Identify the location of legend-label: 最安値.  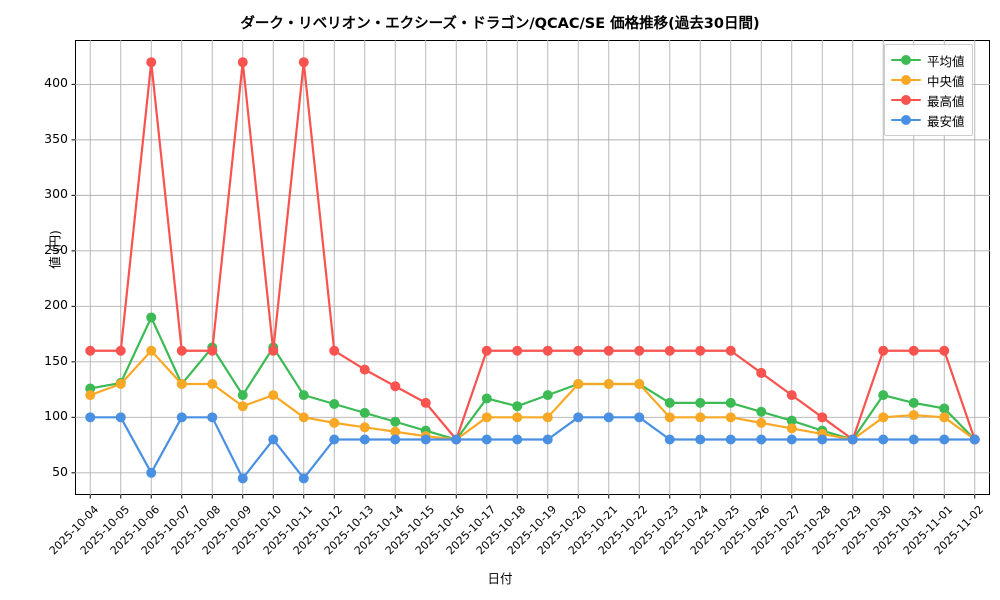
(946, 121).